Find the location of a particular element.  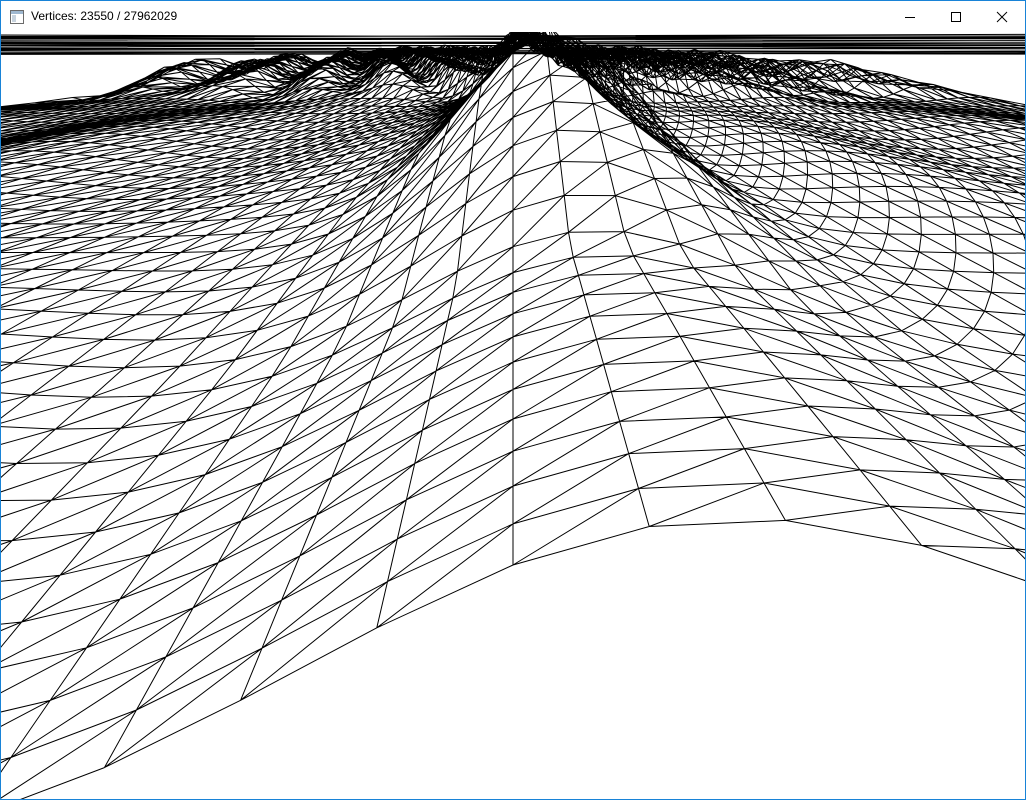

maximize-button is located at coordinates (956, 16).